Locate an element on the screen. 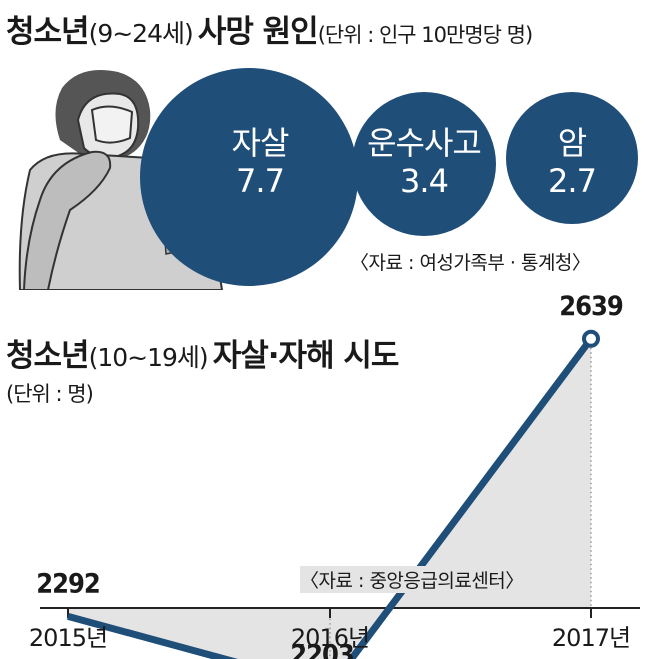 This screenshot has height=659, width=660. cause-circle-suicide is located at coordinates (249, 177).